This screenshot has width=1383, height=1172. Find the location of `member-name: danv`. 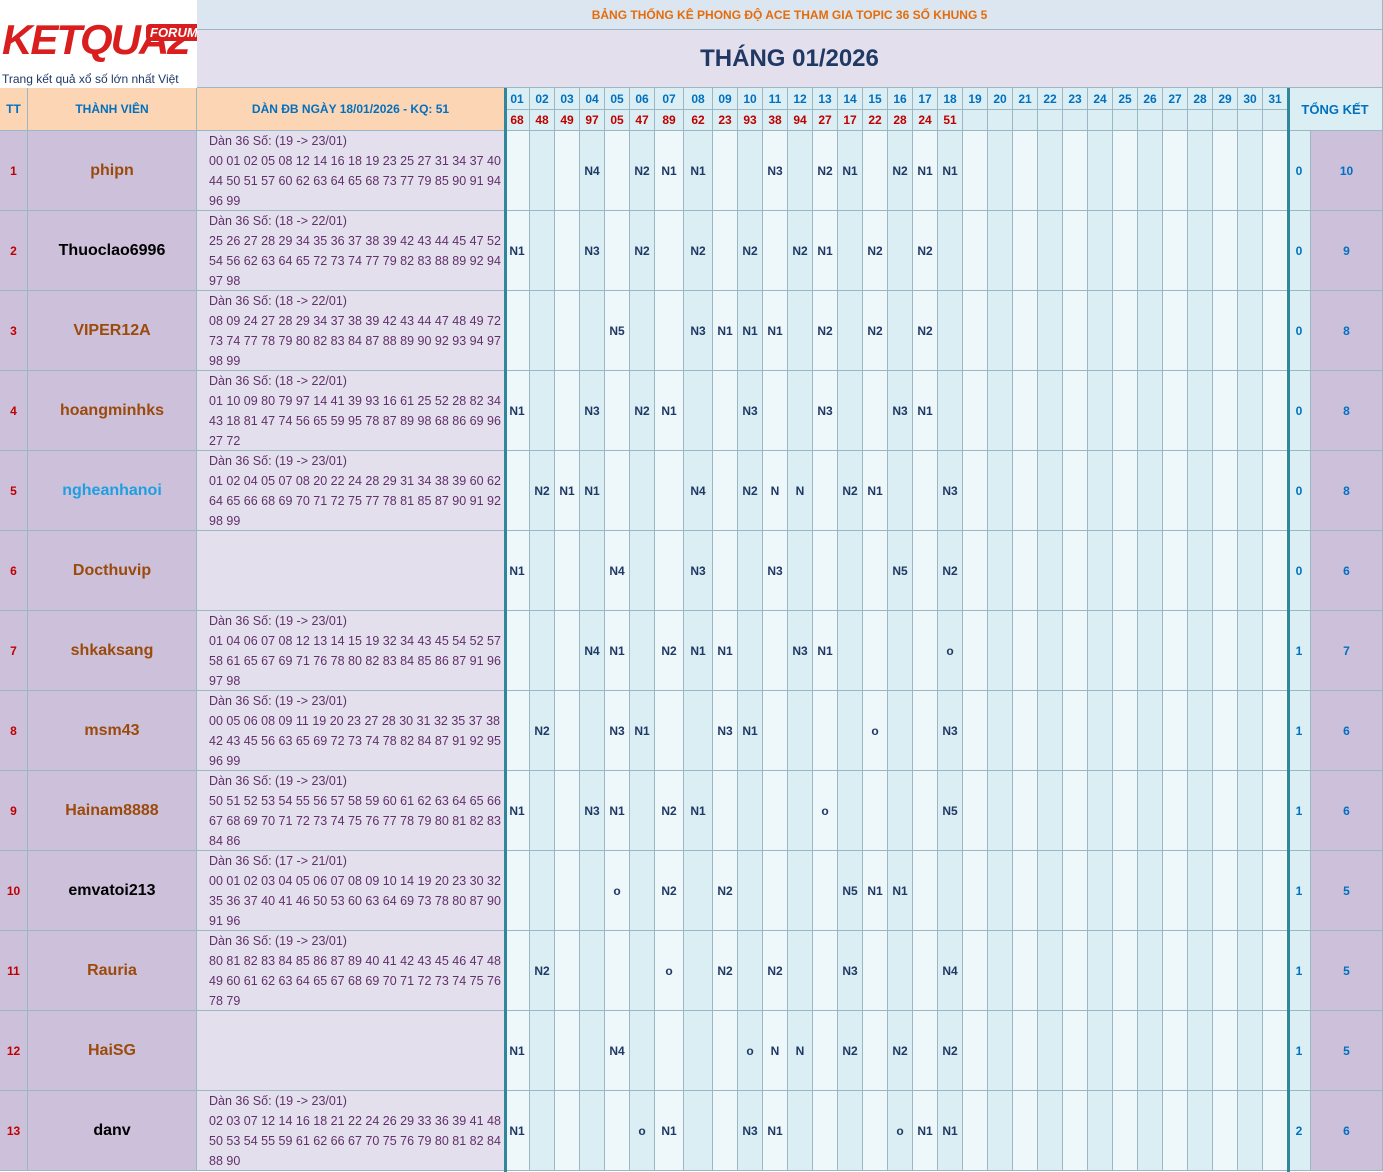

member-name: danv is located at coordinates (112, 1131).